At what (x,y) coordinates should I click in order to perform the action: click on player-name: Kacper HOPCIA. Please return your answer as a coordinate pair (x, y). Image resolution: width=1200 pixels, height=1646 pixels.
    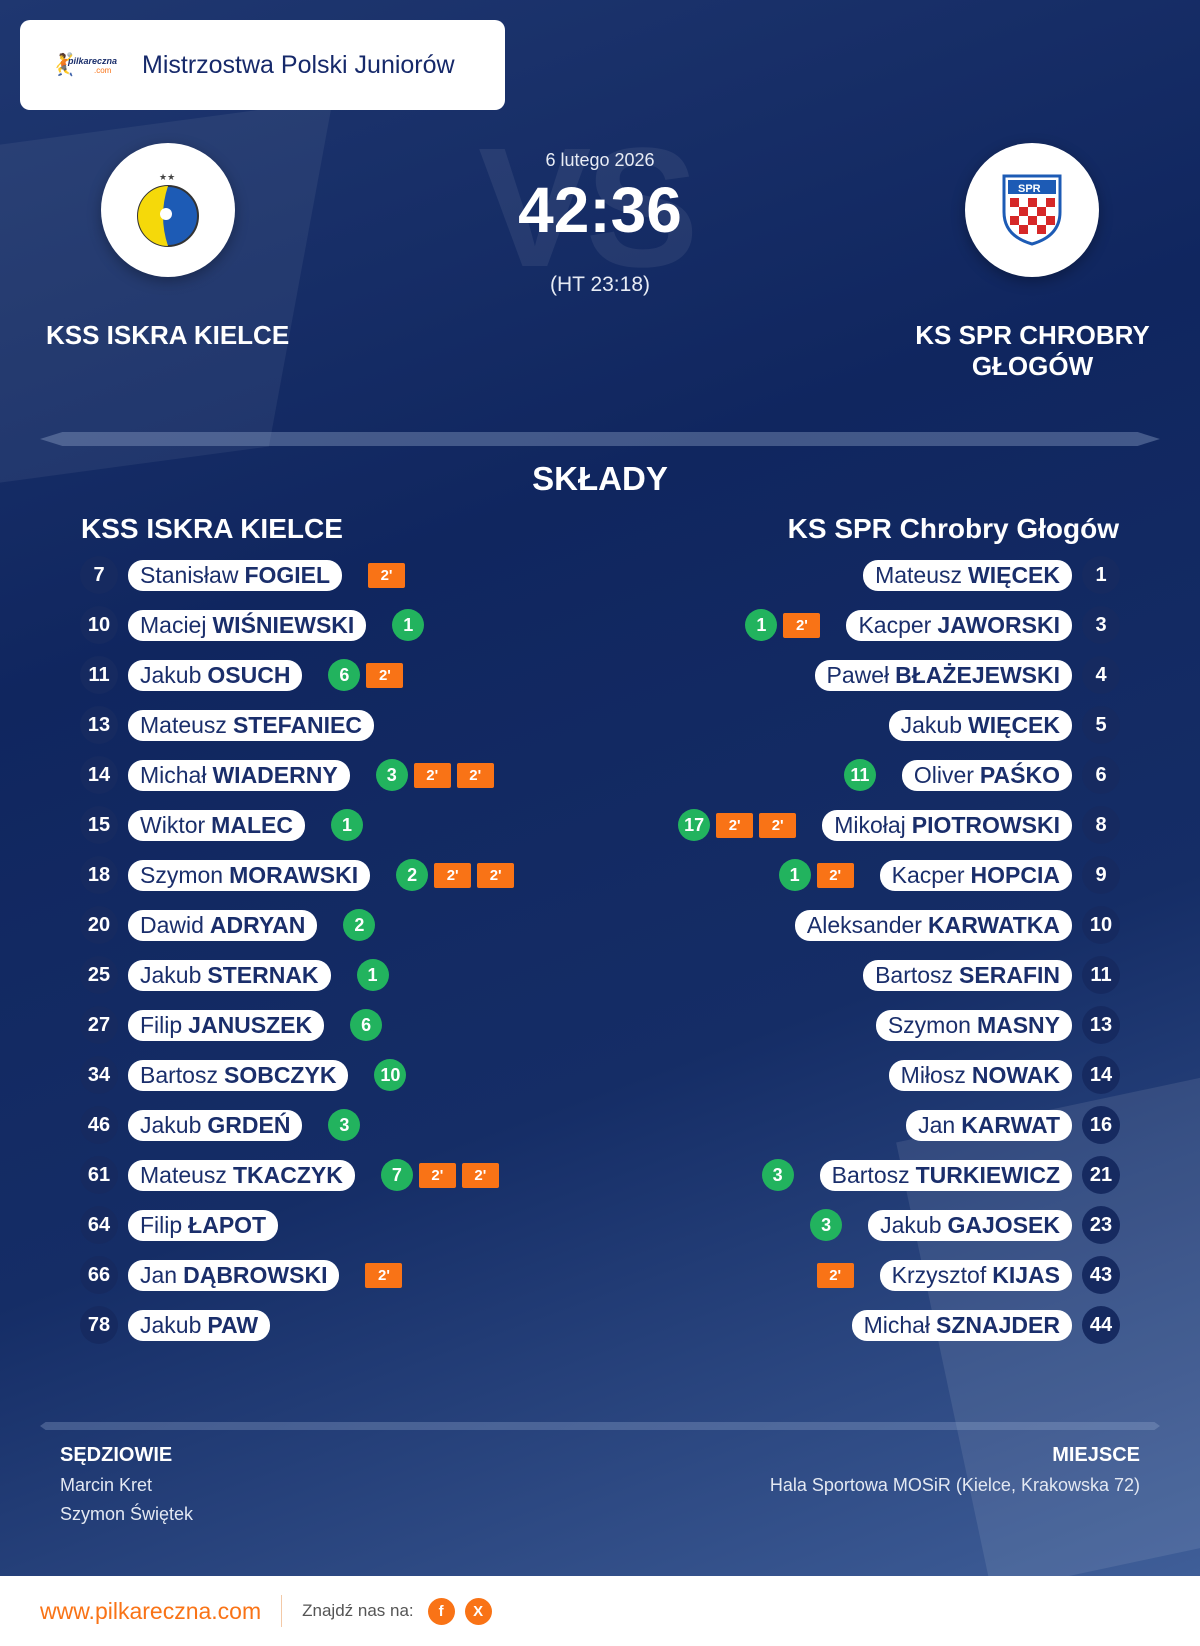
    Looking at the image, I should click on (975, 875).